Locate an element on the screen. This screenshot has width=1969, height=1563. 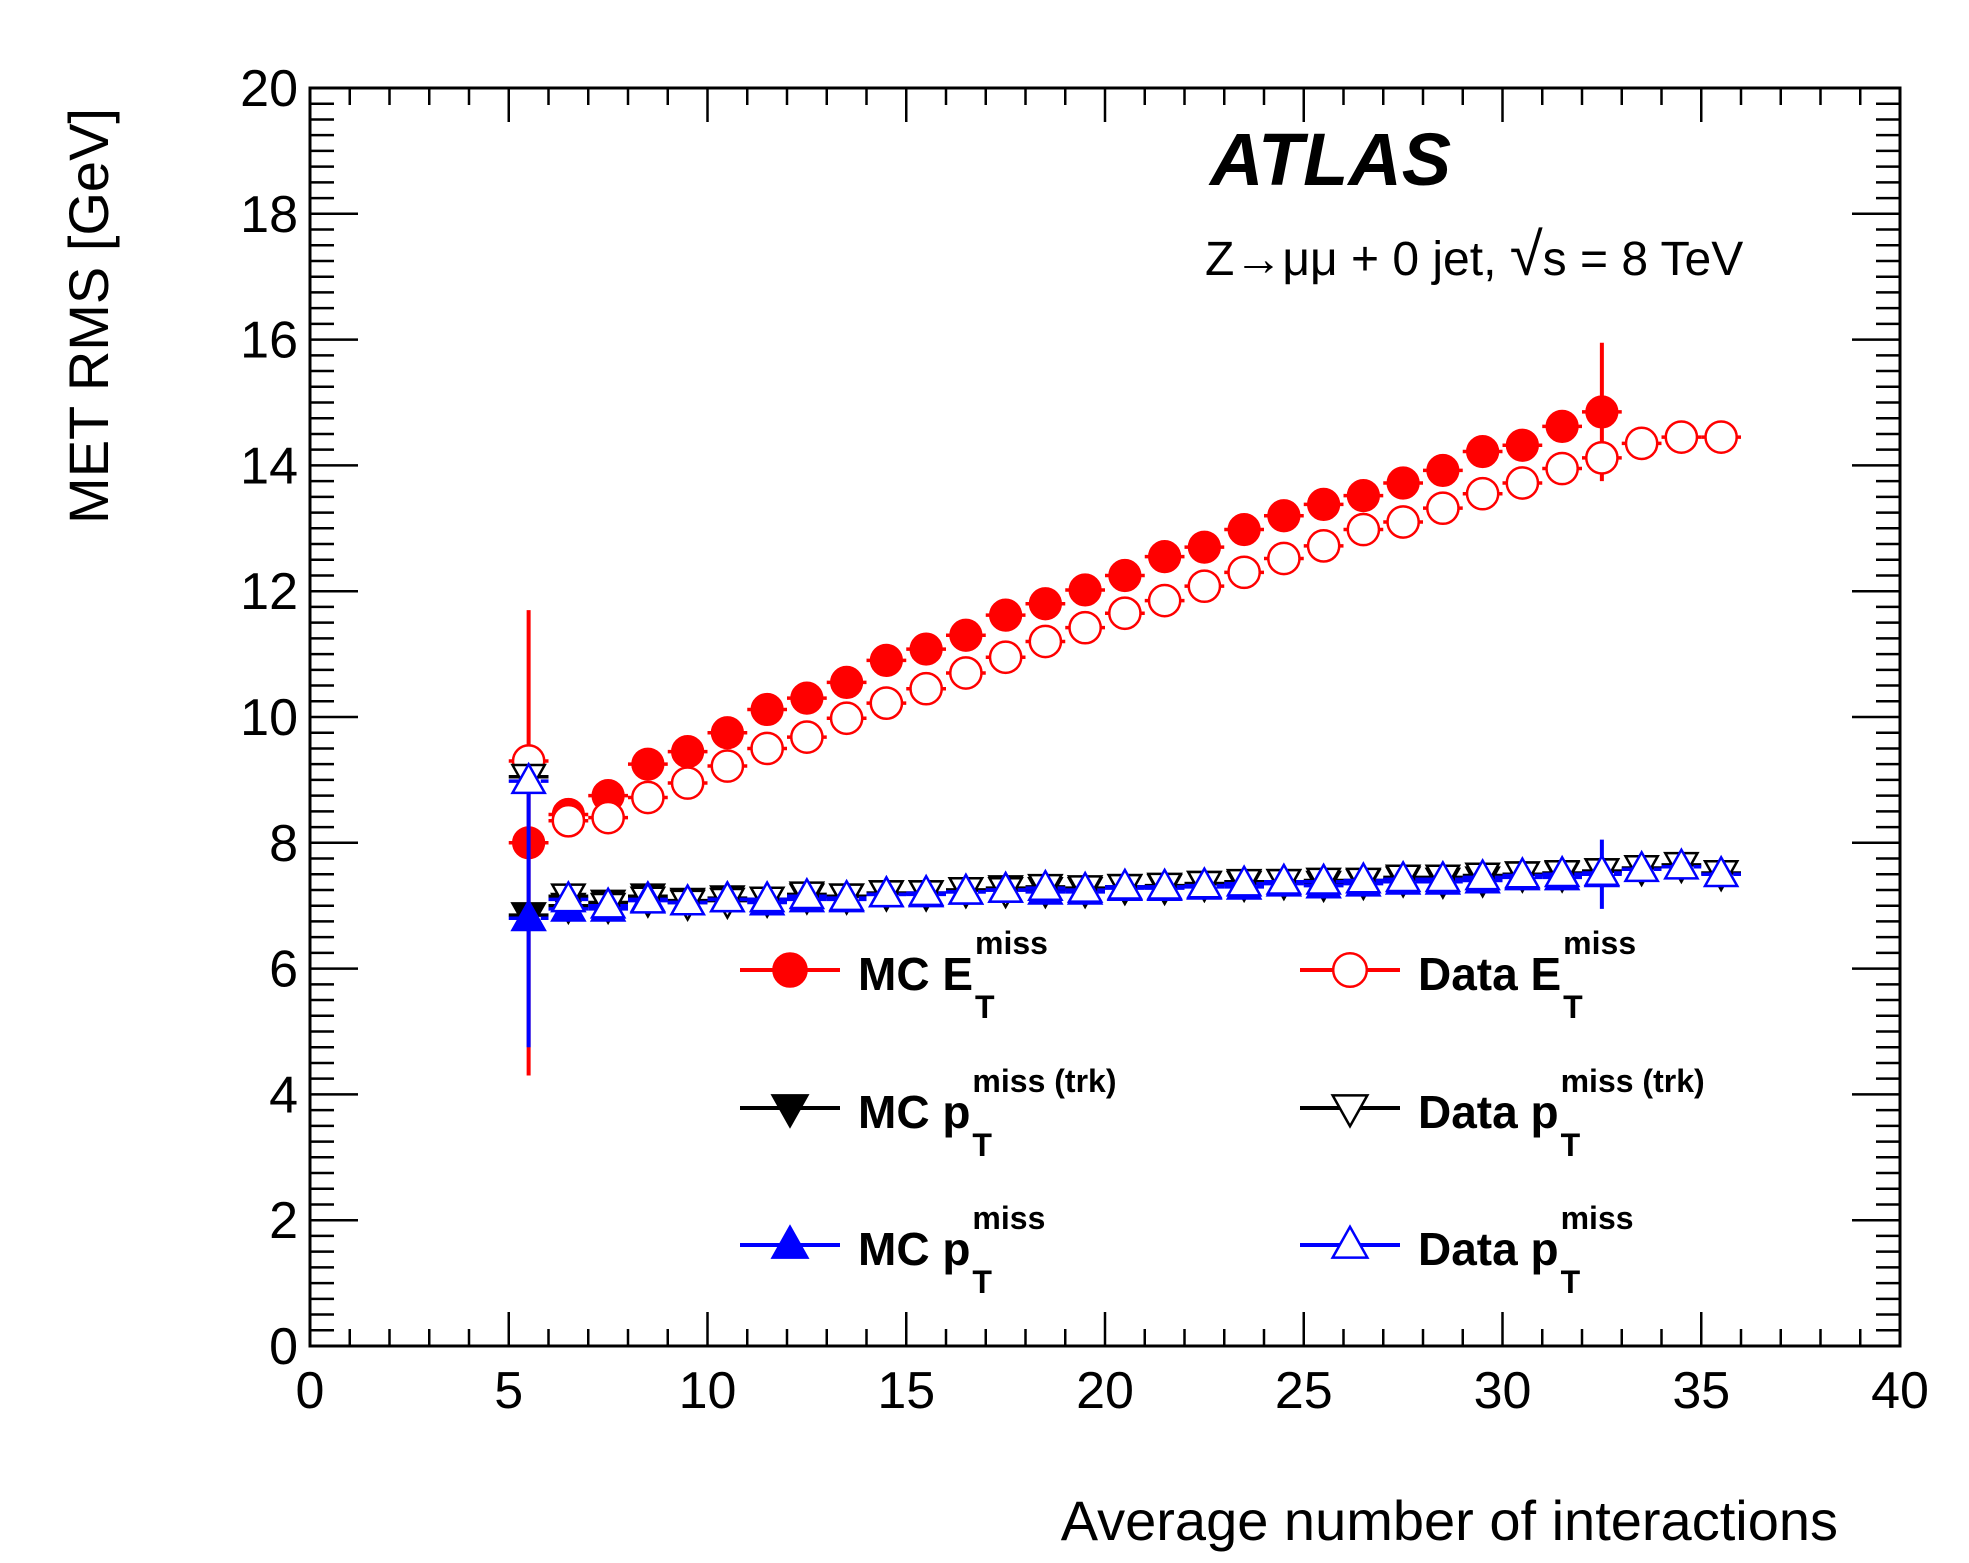
legend-superscript: miss is located at coordinates (1011, 943).